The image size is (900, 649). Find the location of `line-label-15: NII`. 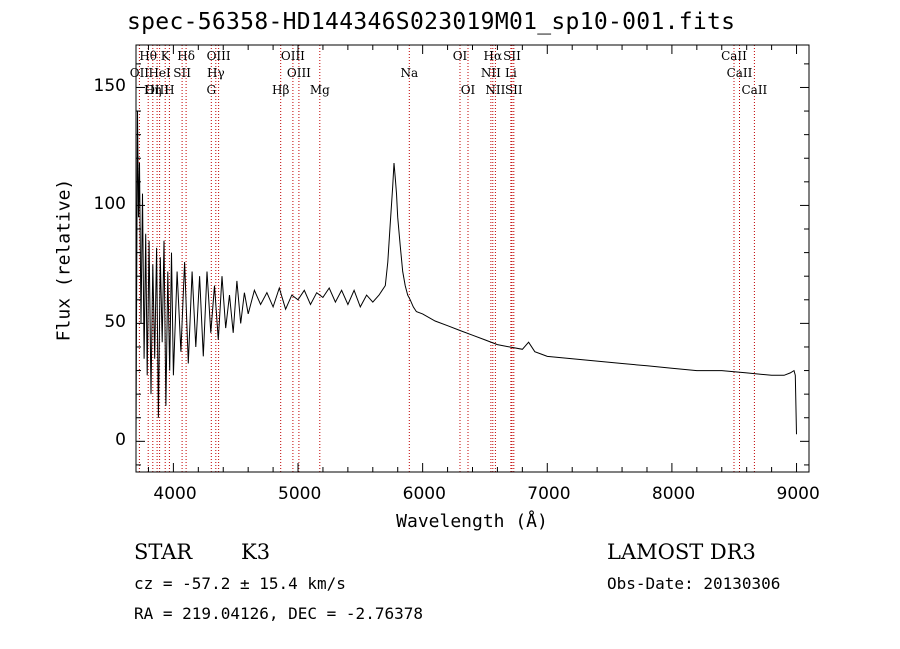

line-label-15: NII is located at coordinates (490, 73).